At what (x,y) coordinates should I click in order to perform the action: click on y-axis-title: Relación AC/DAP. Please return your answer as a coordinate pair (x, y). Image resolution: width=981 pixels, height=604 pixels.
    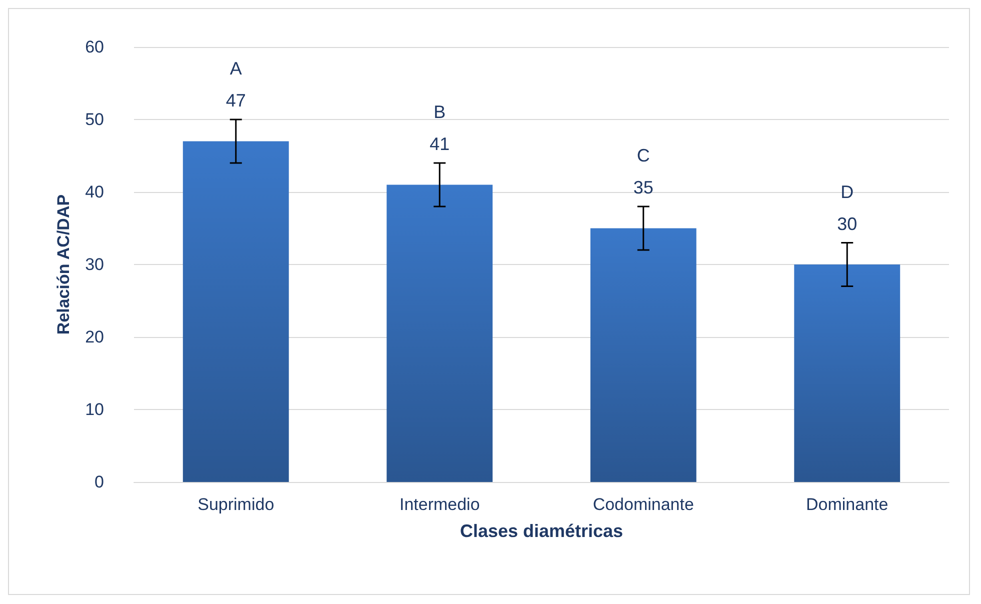
    Looking at the image, I should click on (63, 264).